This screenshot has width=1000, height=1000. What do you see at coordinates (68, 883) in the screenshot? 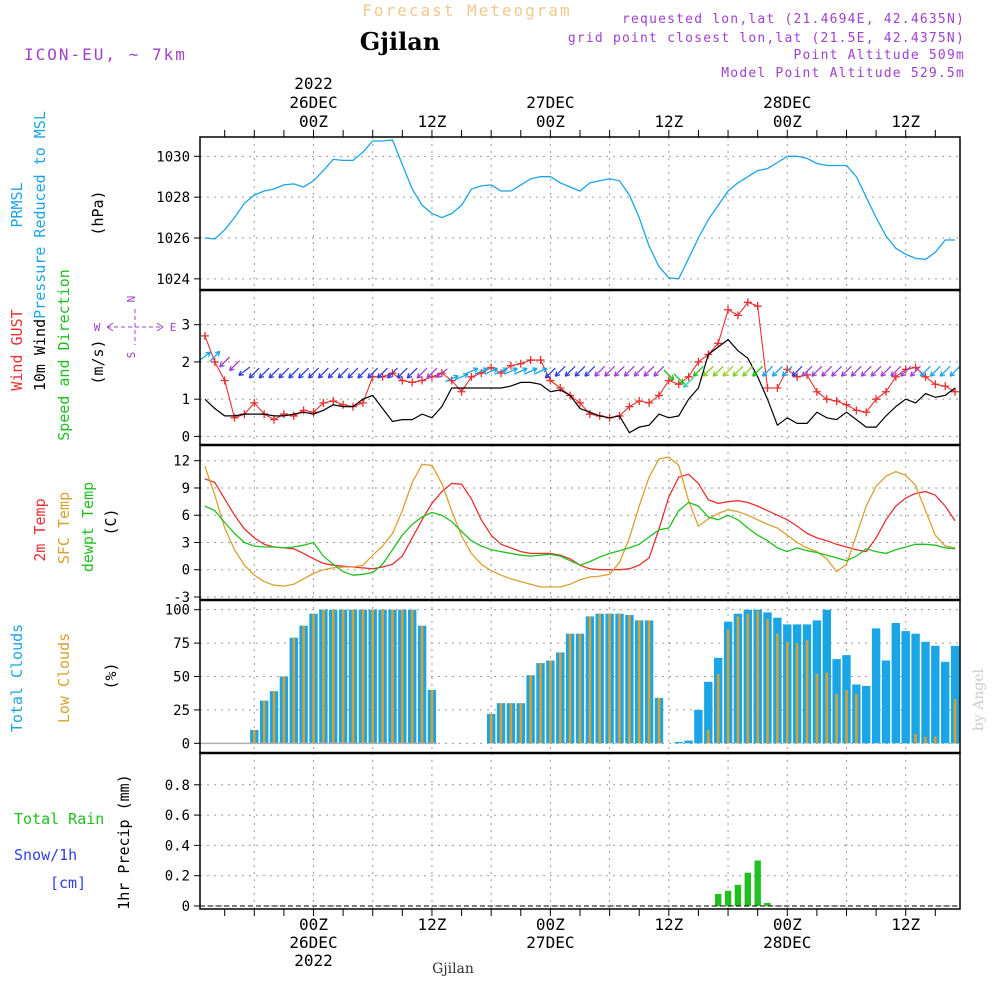
I see `panel-label: [cm]` at bounding box center [68, 883].